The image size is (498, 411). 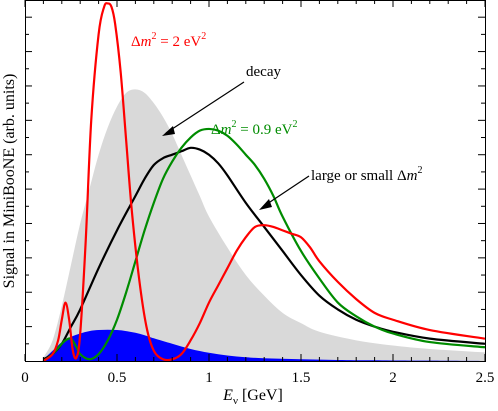 What do you see at coordinates (168, 131) in the screenshot?
I see `decay-arrow-head` at bounding box center [168, 131].